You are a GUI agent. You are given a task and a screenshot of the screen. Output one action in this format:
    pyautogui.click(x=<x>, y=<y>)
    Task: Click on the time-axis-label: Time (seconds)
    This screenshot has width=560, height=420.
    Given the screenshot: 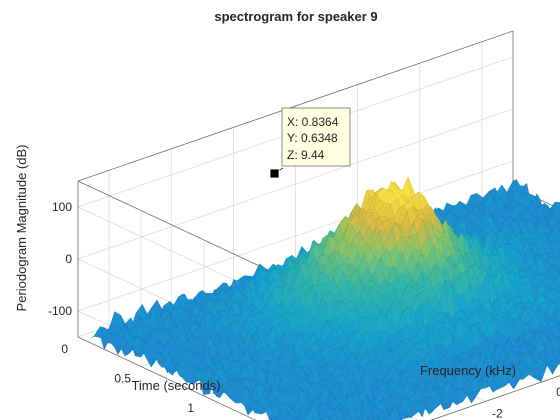 What is the action you would take?
    pyautogui.click(x=175, y=385)
    